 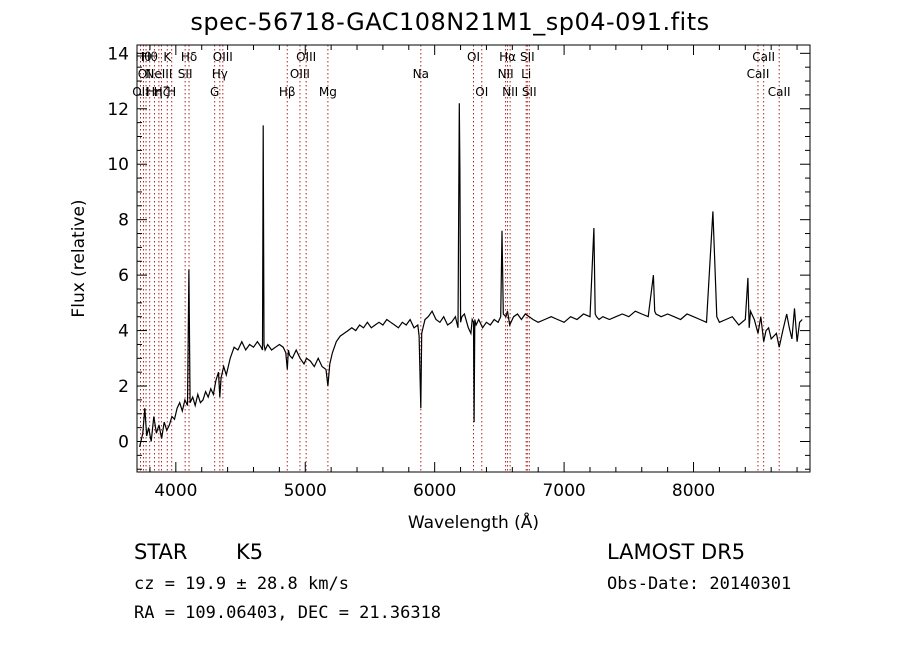 I want to click on y-tick-label: 4, so click(x=123, y=332).